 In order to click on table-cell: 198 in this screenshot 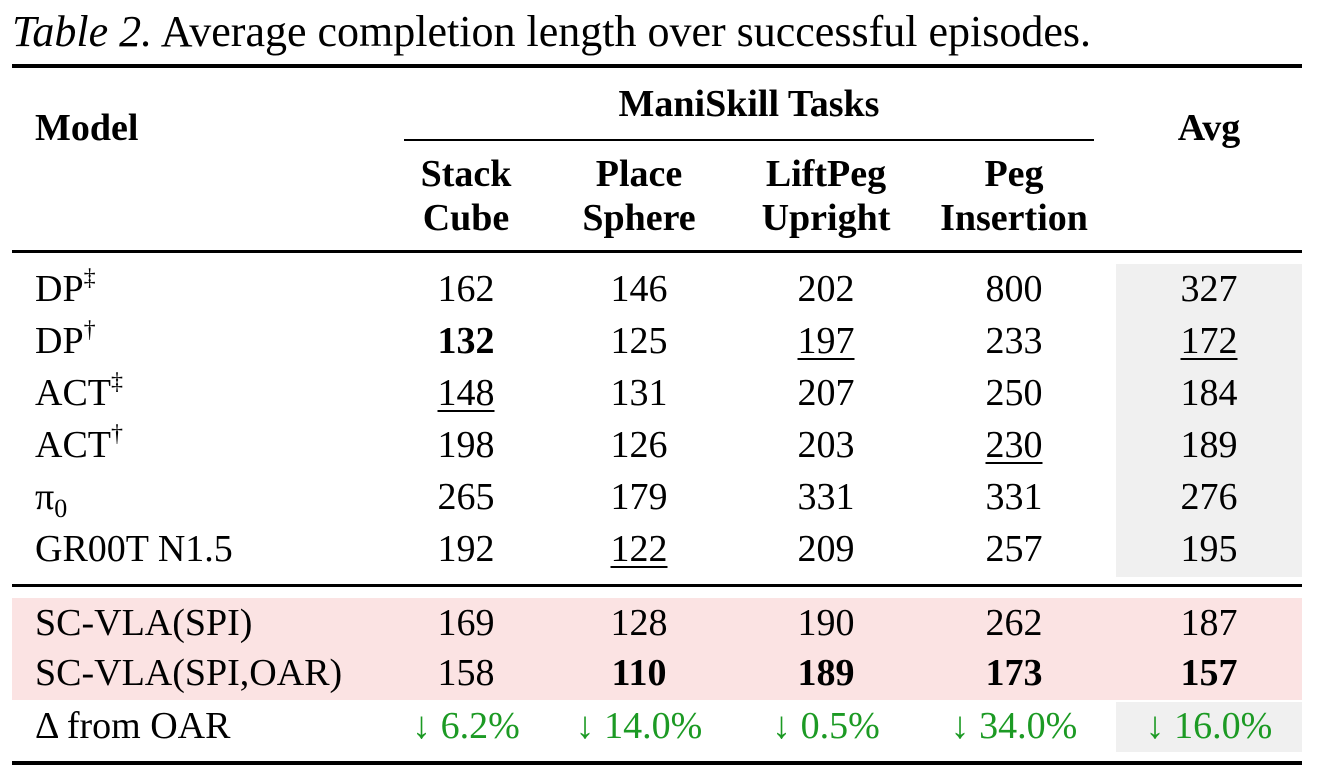, I will do `click(466, 445)`.